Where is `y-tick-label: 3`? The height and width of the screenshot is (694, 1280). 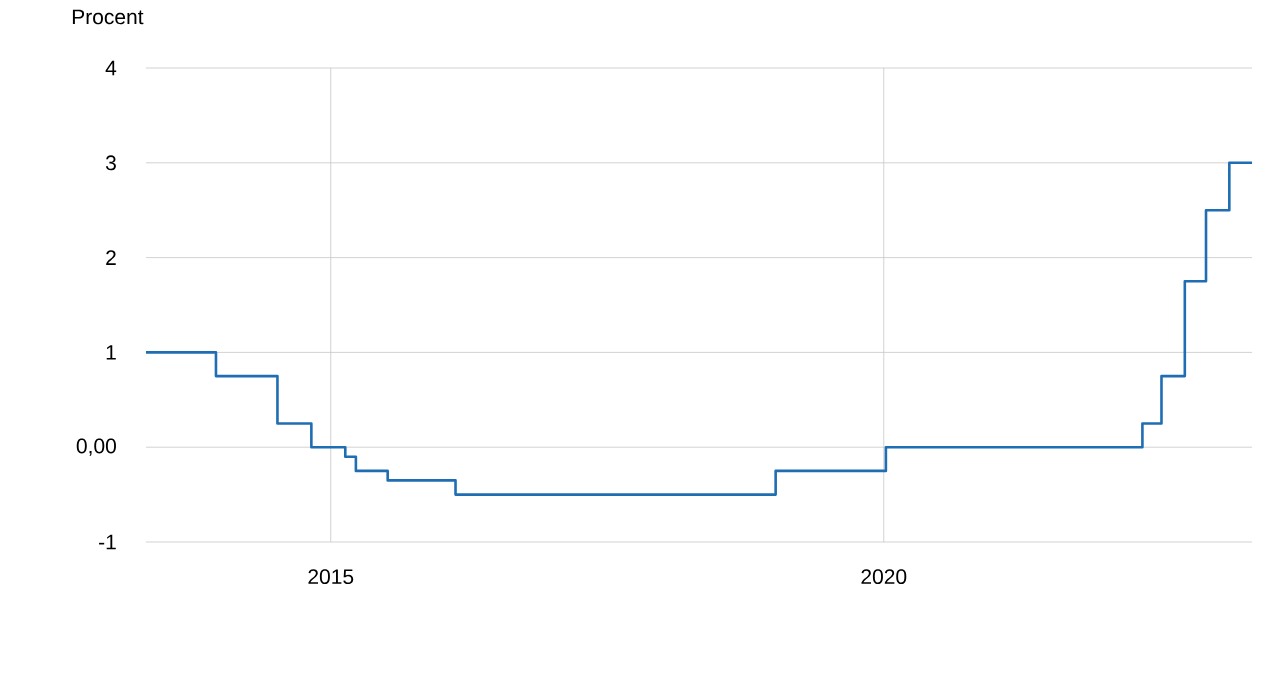
y-tick-label: 3 is located at coordinates (110, 163).